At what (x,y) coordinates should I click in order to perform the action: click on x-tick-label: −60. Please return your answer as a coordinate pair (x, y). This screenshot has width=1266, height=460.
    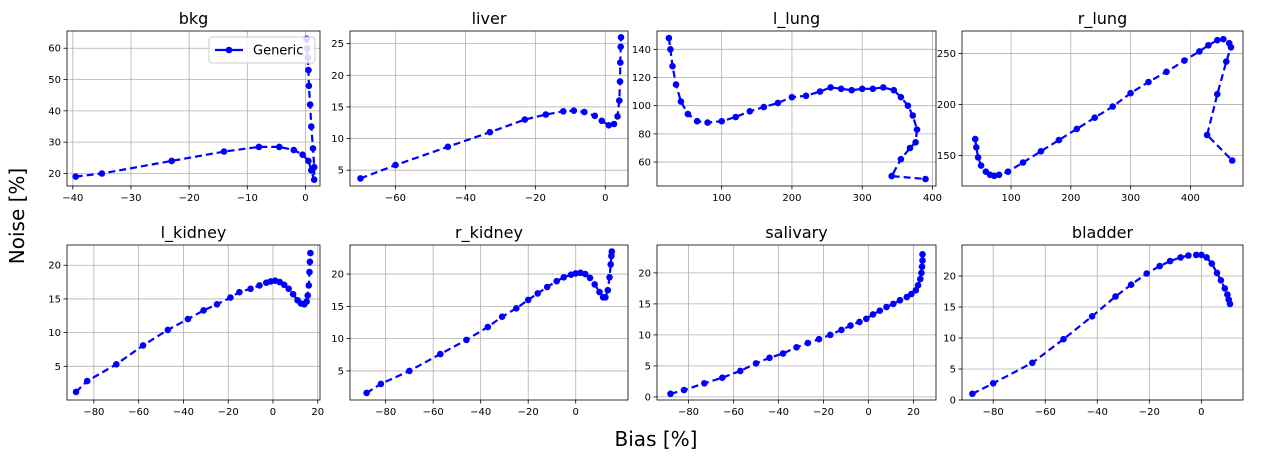
    Looking at the image, I should click on (433, 412).